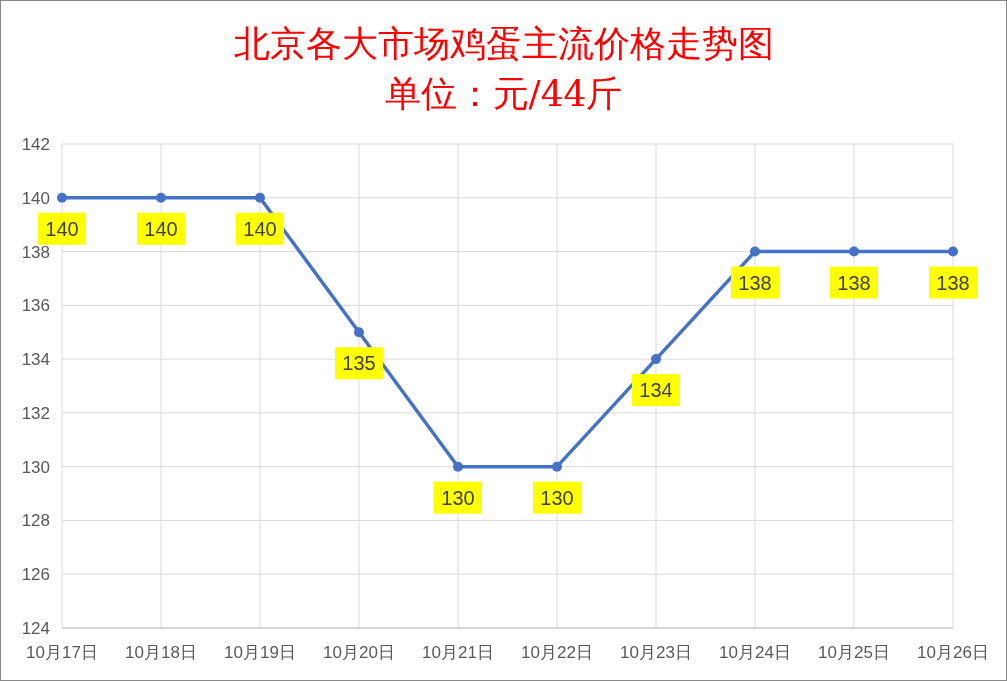 The image size is (1007, 681). Describe the element at coordinates (62, 652) in the screenshot. I see `x-tick-label: 10月17日` at that location.